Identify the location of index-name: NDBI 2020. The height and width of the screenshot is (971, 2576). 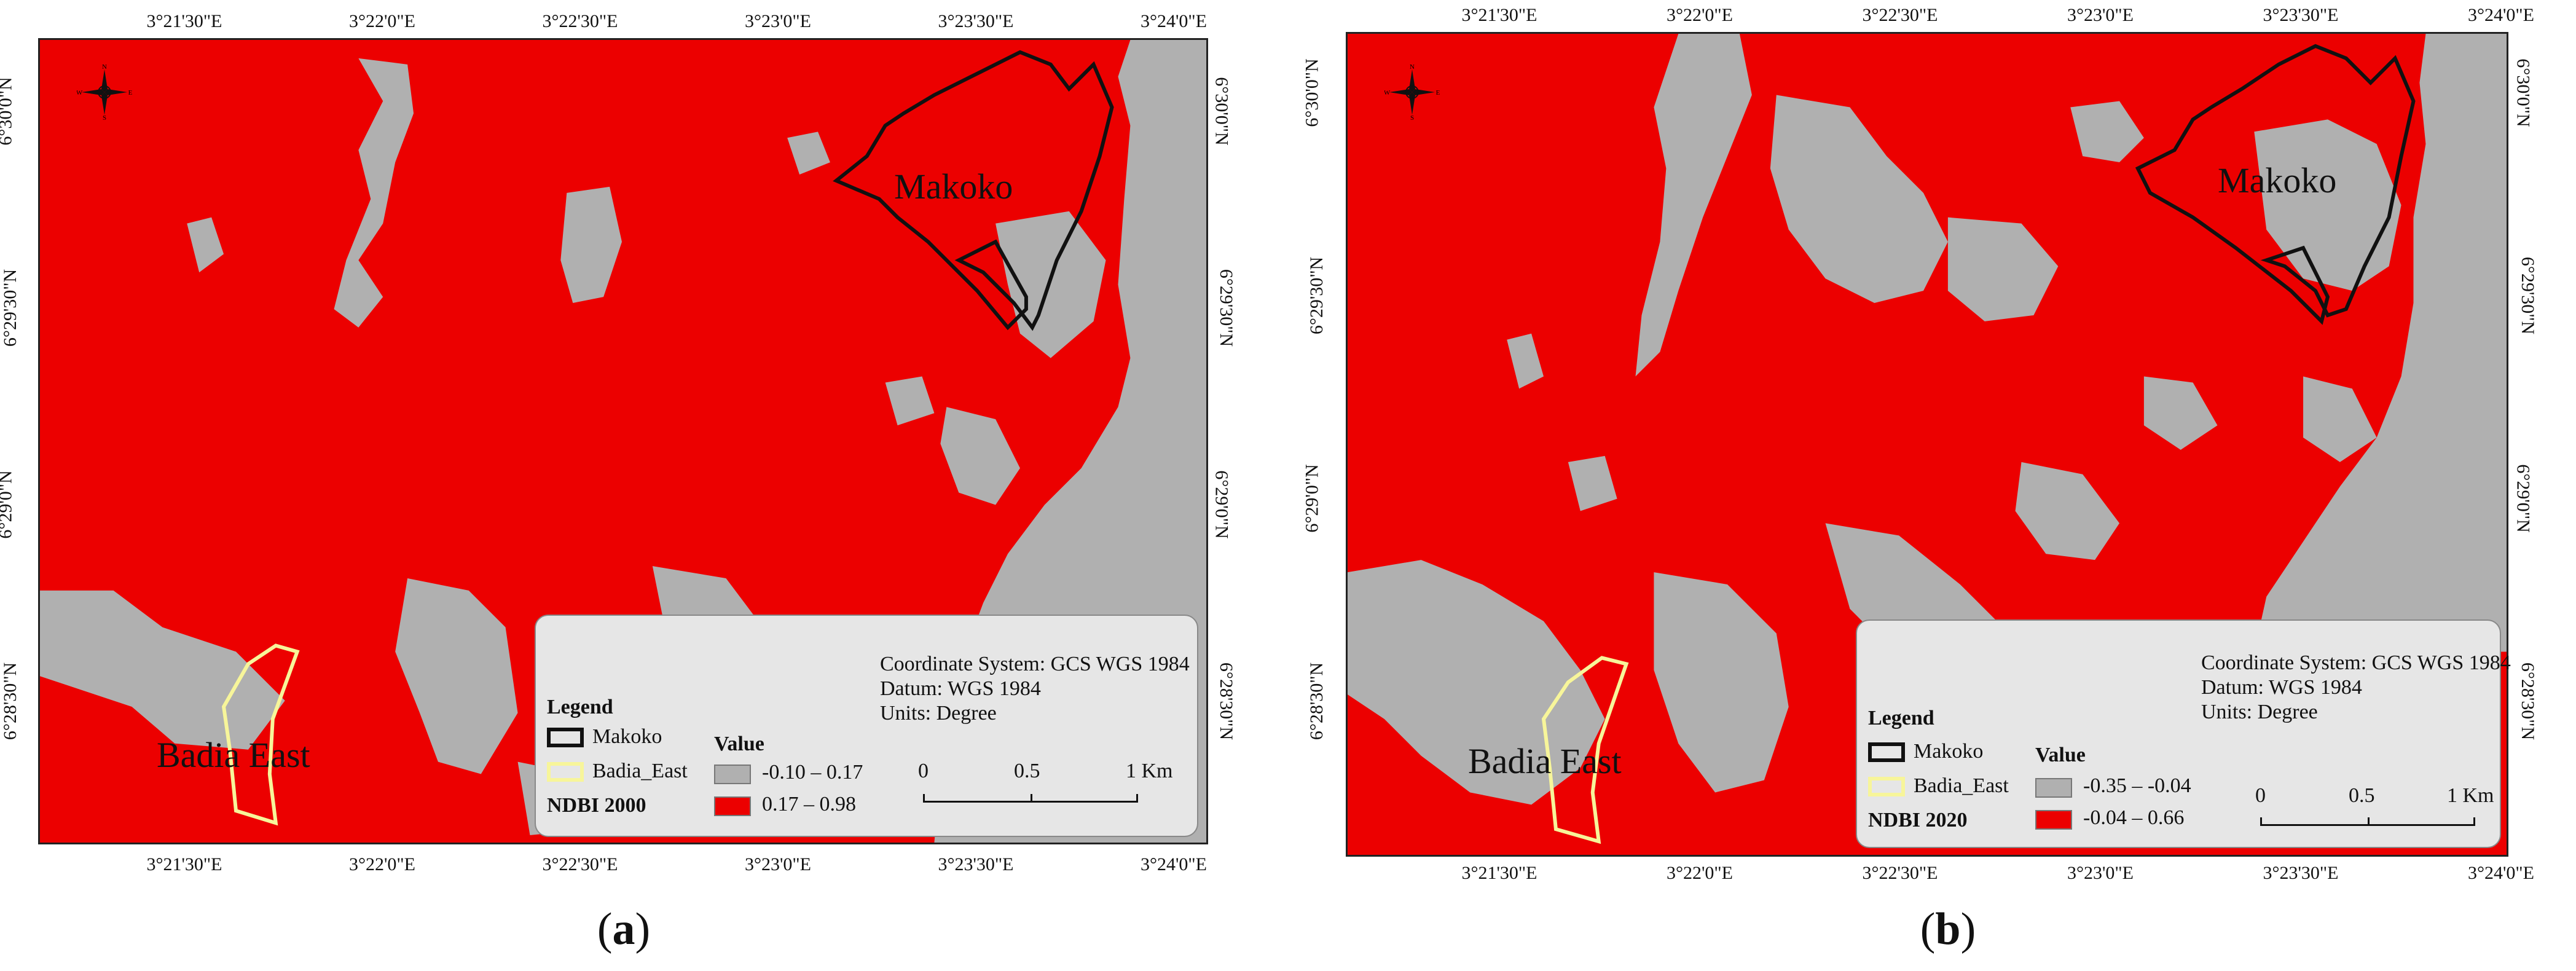
(1918, 820).